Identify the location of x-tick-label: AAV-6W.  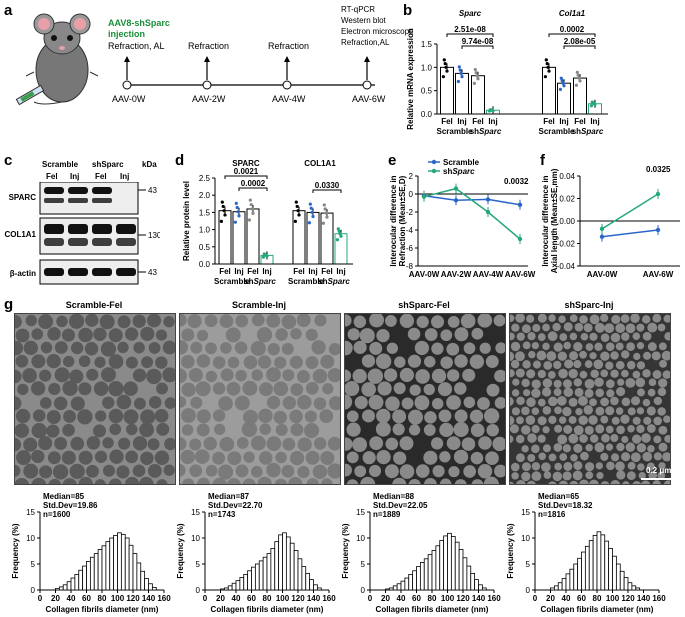
(520, 274).